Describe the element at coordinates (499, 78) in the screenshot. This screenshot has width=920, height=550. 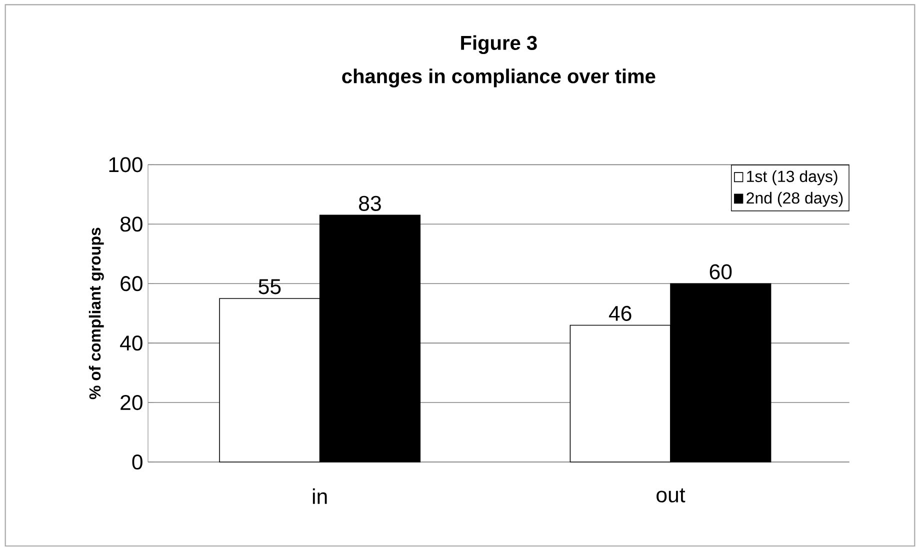
I see `chart-subtitle: changes in compliance over time` at that location.